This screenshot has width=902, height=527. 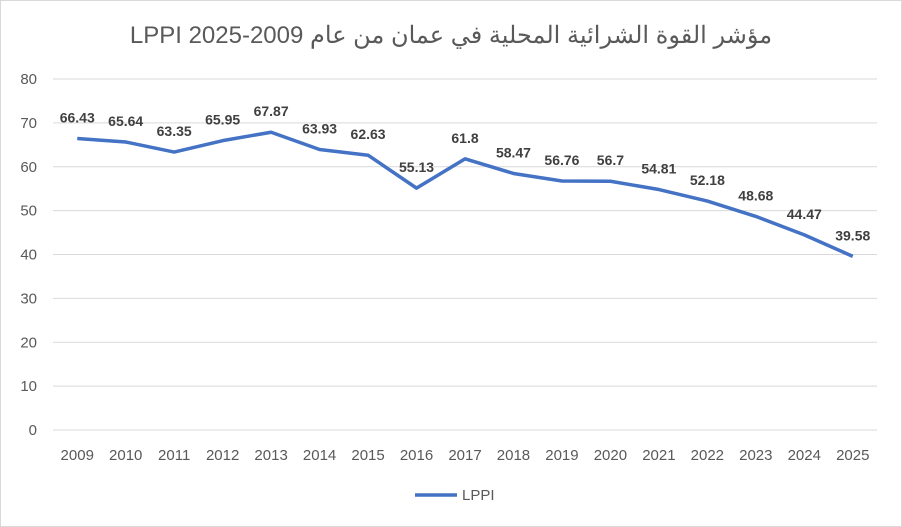 What do you see at coordinates (610, 160) in the screenshot?
I see `data-label: 56.7` at bounding box center [610, 160].